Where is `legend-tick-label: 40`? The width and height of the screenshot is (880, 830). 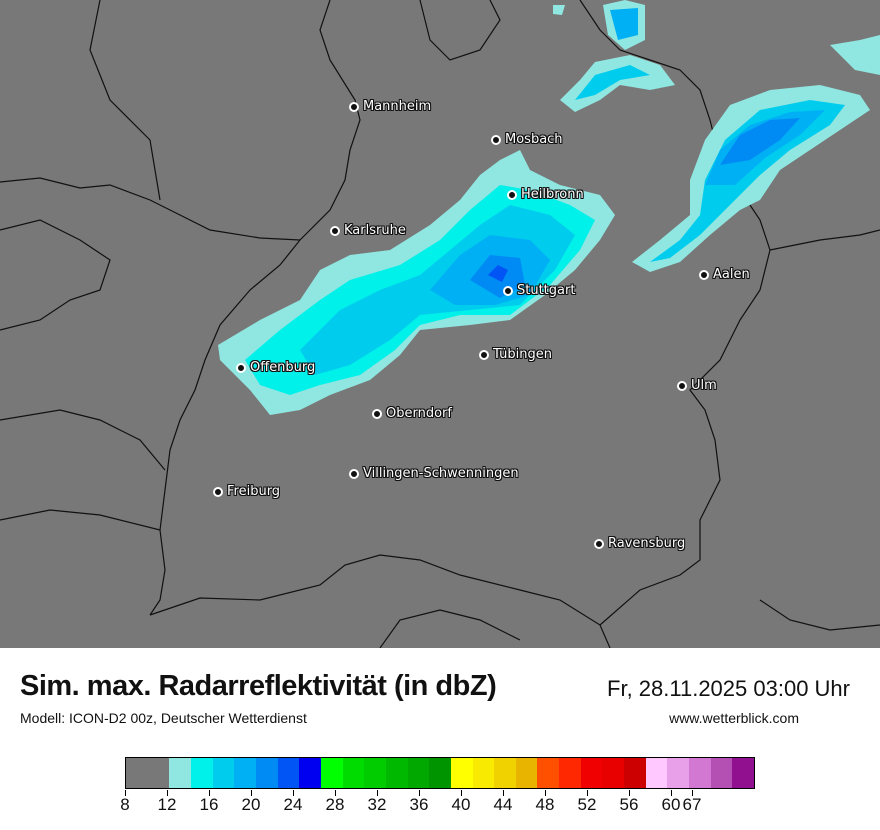
legend-tick-label: 40 is located at coordinates (461, 804).